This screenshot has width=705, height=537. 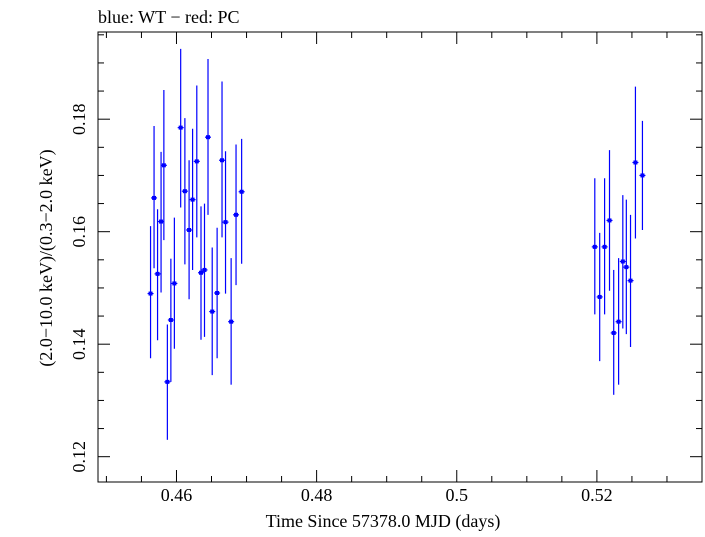 I want to click on x-tick-label: 0.48, so click(x=317, y=495).